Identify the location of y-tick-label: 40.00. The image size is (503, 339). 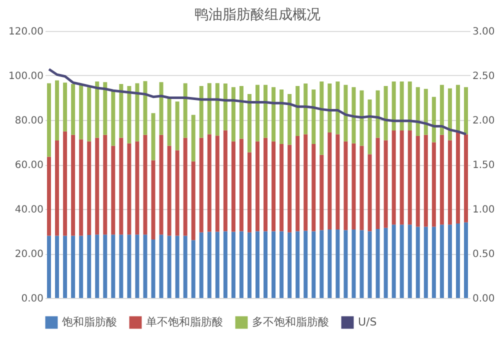
(29, 210).